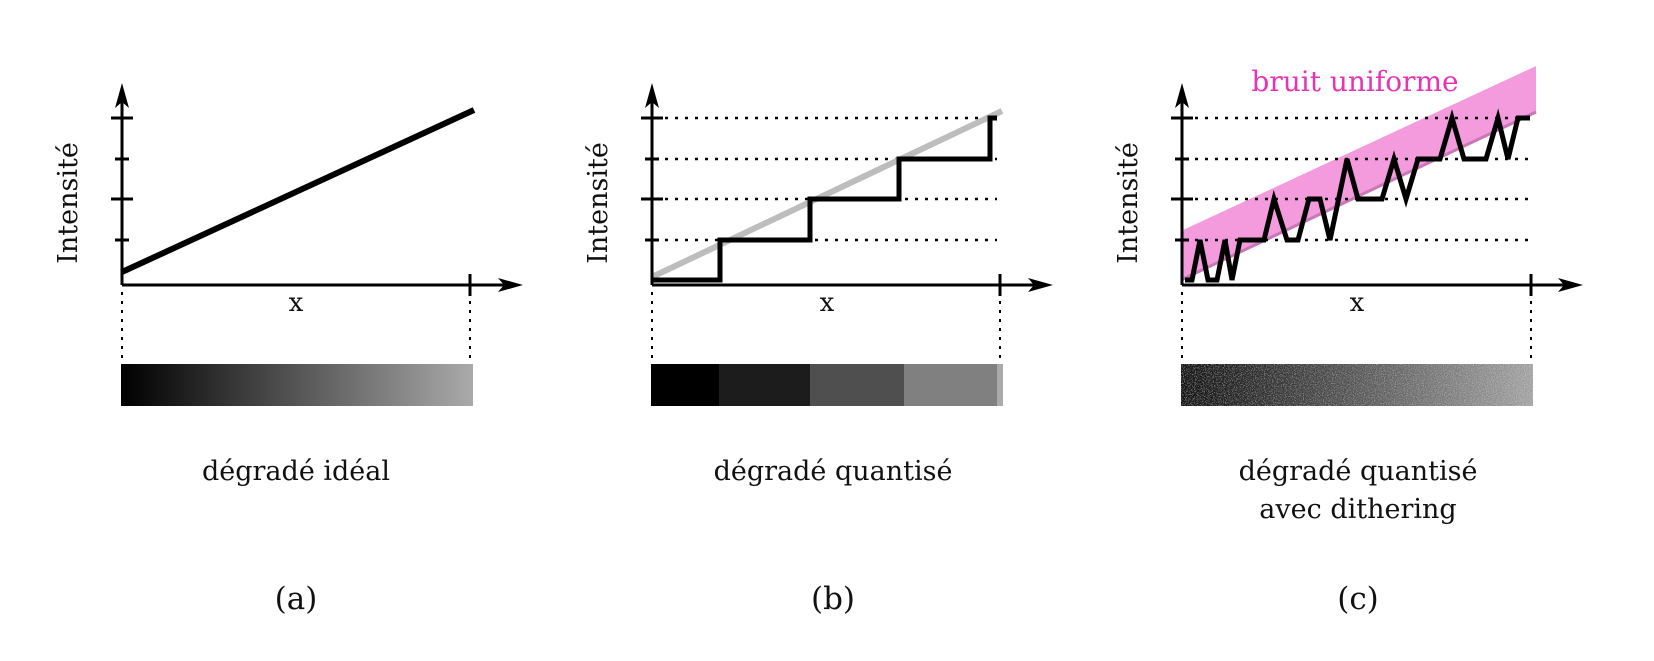 The width and height of the screenshot is (1654, 661). Describe the element at coordinates (1357, 195) in the screenshot. I see `dithered-signal` at that location.